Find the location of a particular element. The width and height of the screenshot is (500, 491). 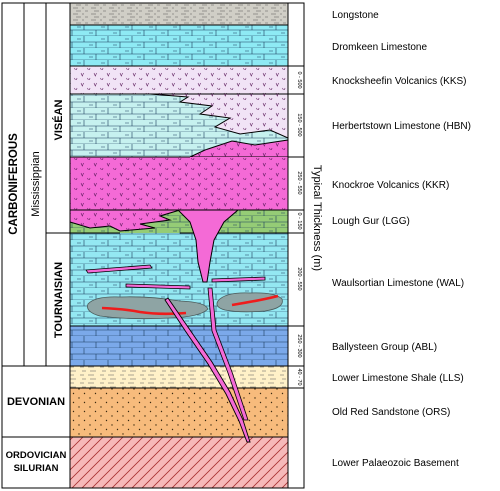

thickness-lgg: 0 - 150 is located at coordinates (299, 220).